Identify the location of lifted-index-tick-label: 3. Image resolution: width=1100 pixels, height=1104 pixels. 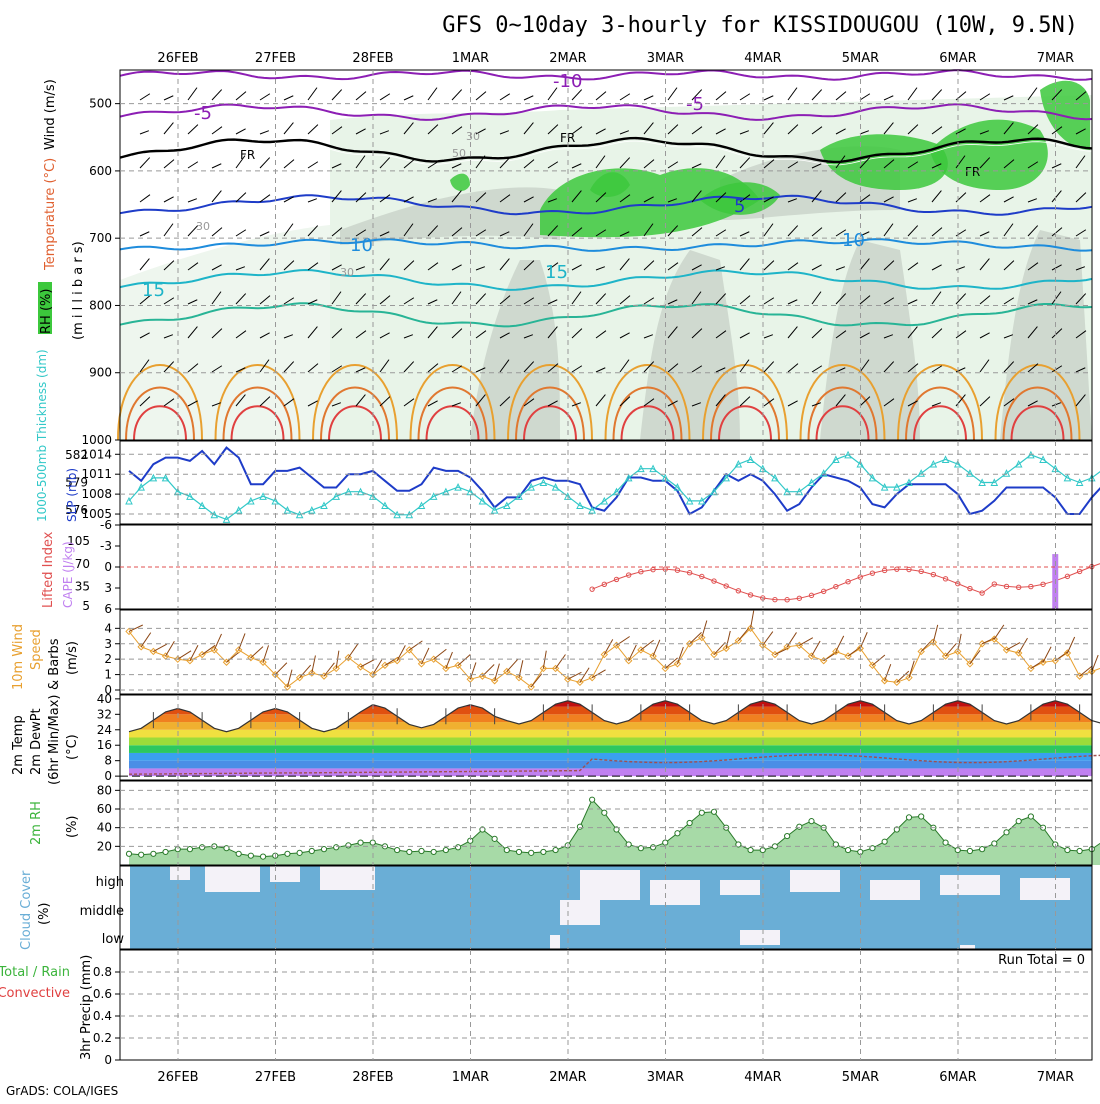
(108, 588).